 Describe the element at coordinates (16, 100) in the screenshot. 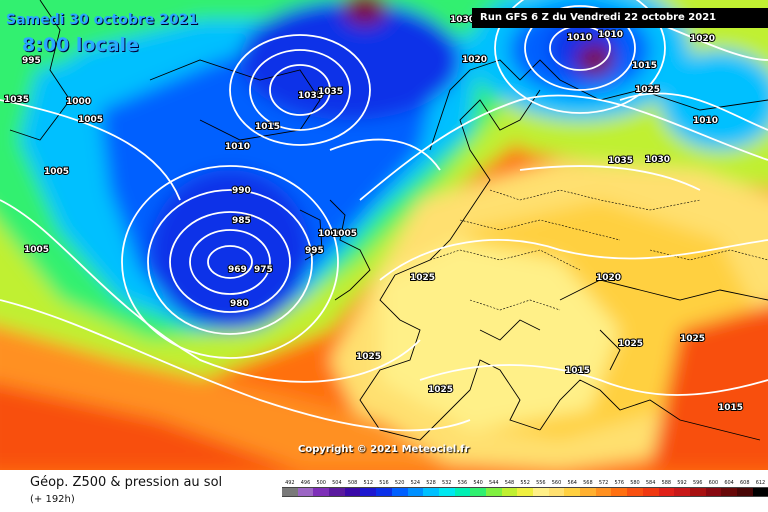

I see `isobar-label: 1035` at that location.